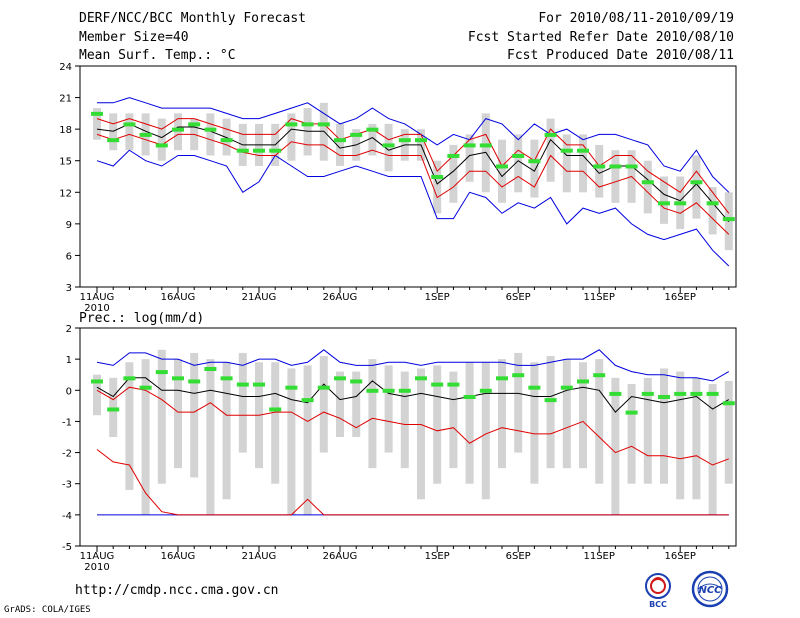 The width and height of the screenshot is (800, 618). What do you see at coordinates (259, 297) in the screenshot?
I see `temp-x-tick-label: 21AUG` at bounding box center [259, 297].